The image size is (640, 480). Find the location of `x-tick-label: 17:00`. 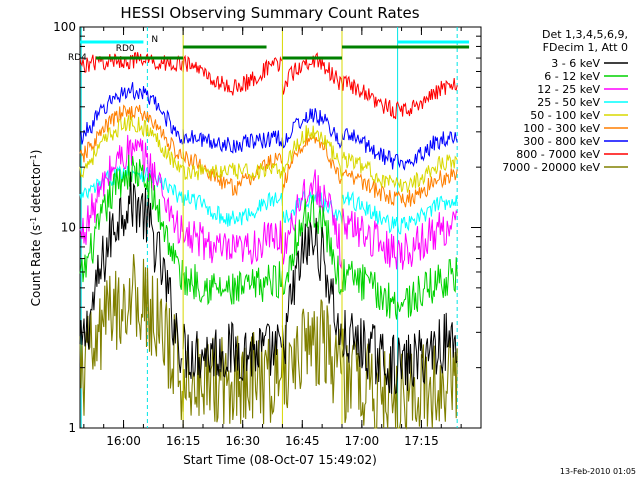

x-tick-label: 17:00 is located at coordinates (362, 441).